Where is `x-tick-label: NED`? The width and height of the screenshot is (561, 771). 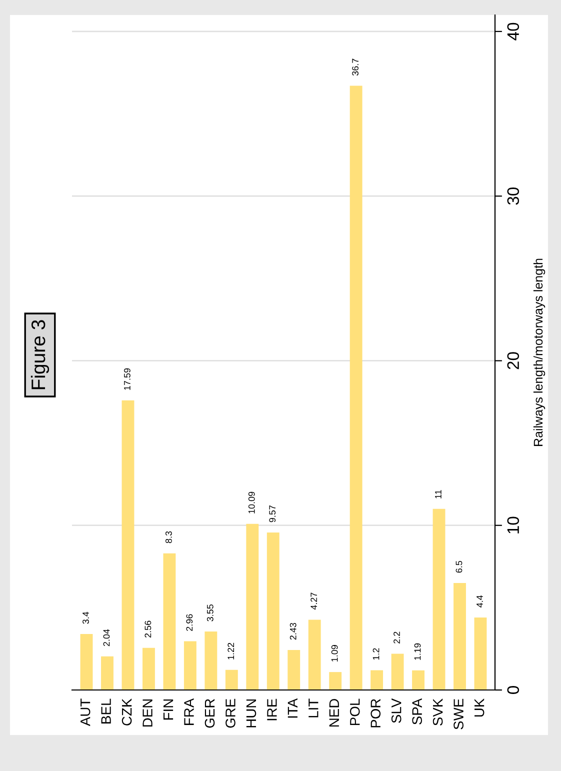 x-tick-label: NED is located at coordinates (334, 713).